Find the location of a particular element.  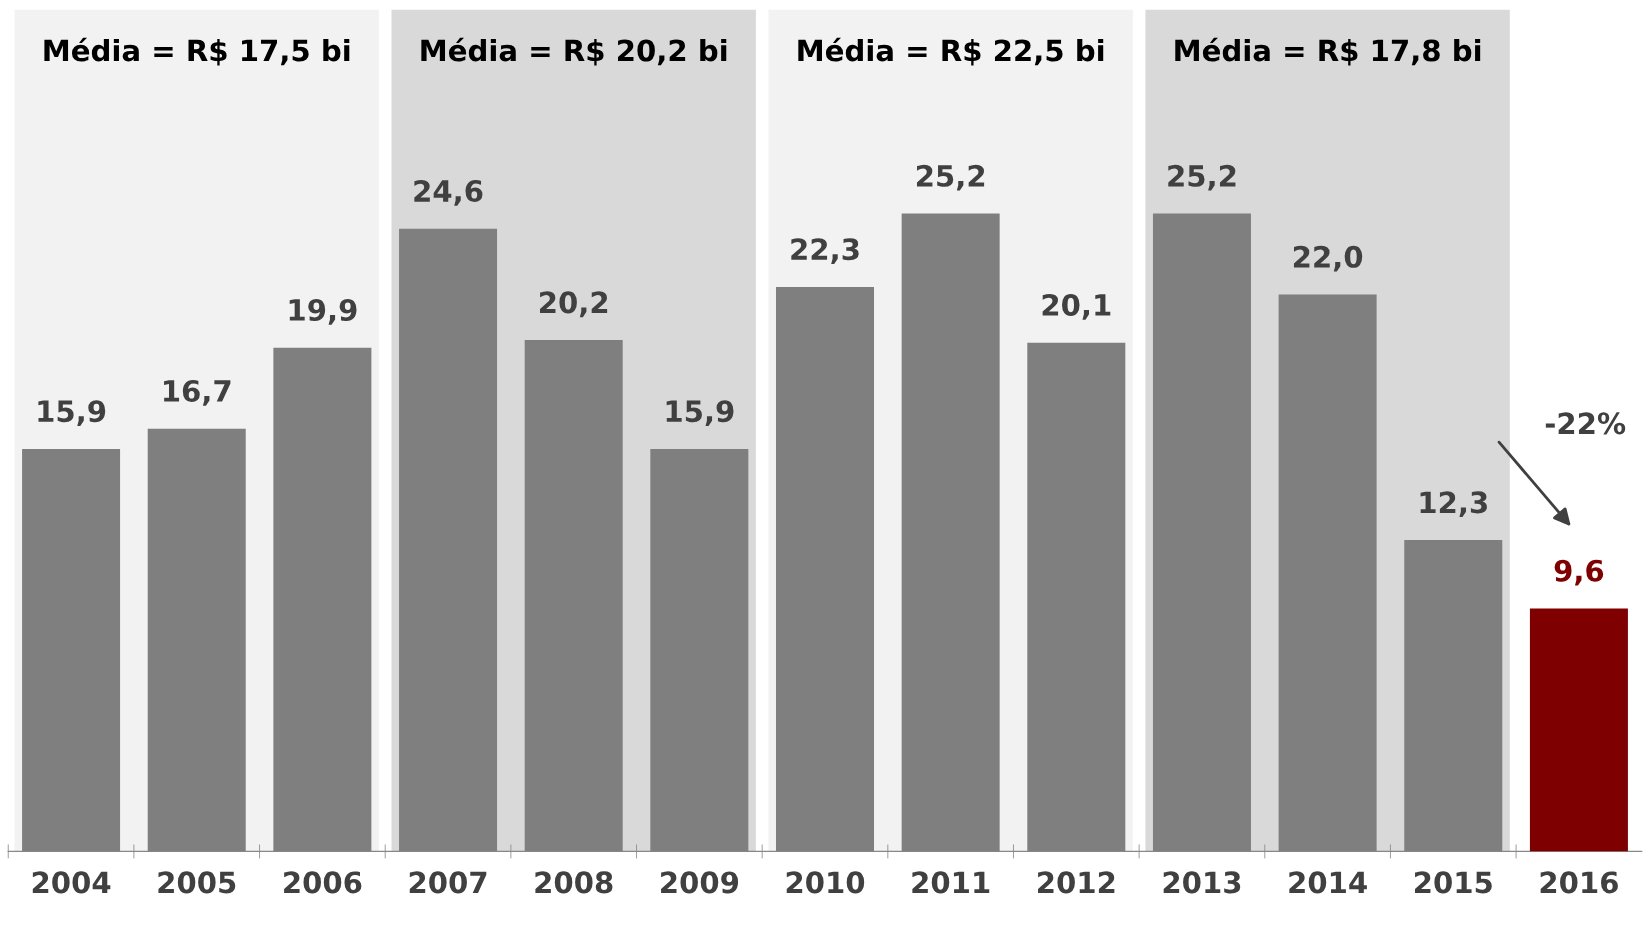

annotation: -22% is located at coordinates (1585, 423).